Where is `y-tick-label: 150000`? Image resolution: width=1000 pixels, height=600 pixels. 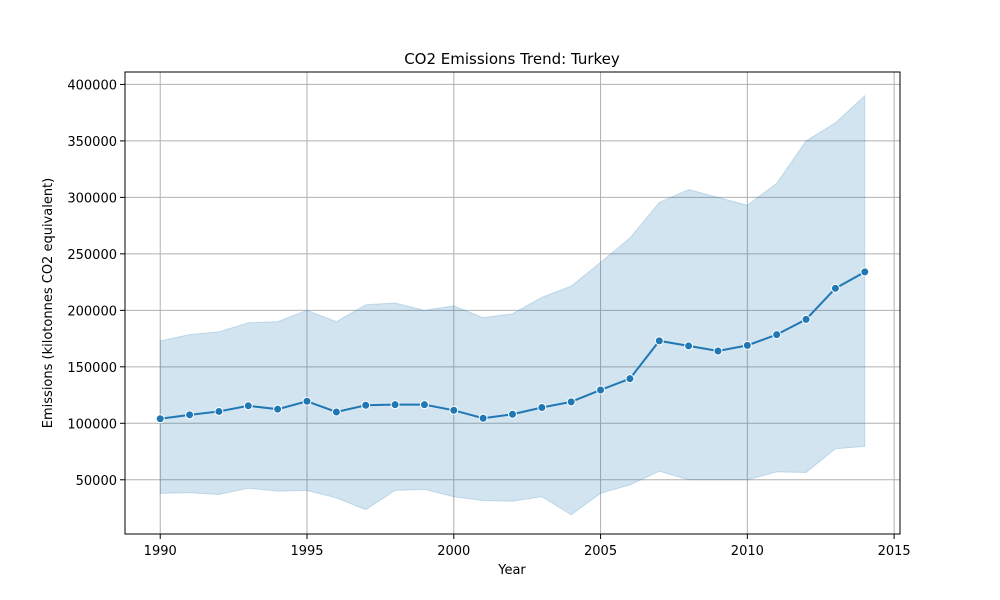 y-tick-label: 150000 is located at coordinates (92, 368).